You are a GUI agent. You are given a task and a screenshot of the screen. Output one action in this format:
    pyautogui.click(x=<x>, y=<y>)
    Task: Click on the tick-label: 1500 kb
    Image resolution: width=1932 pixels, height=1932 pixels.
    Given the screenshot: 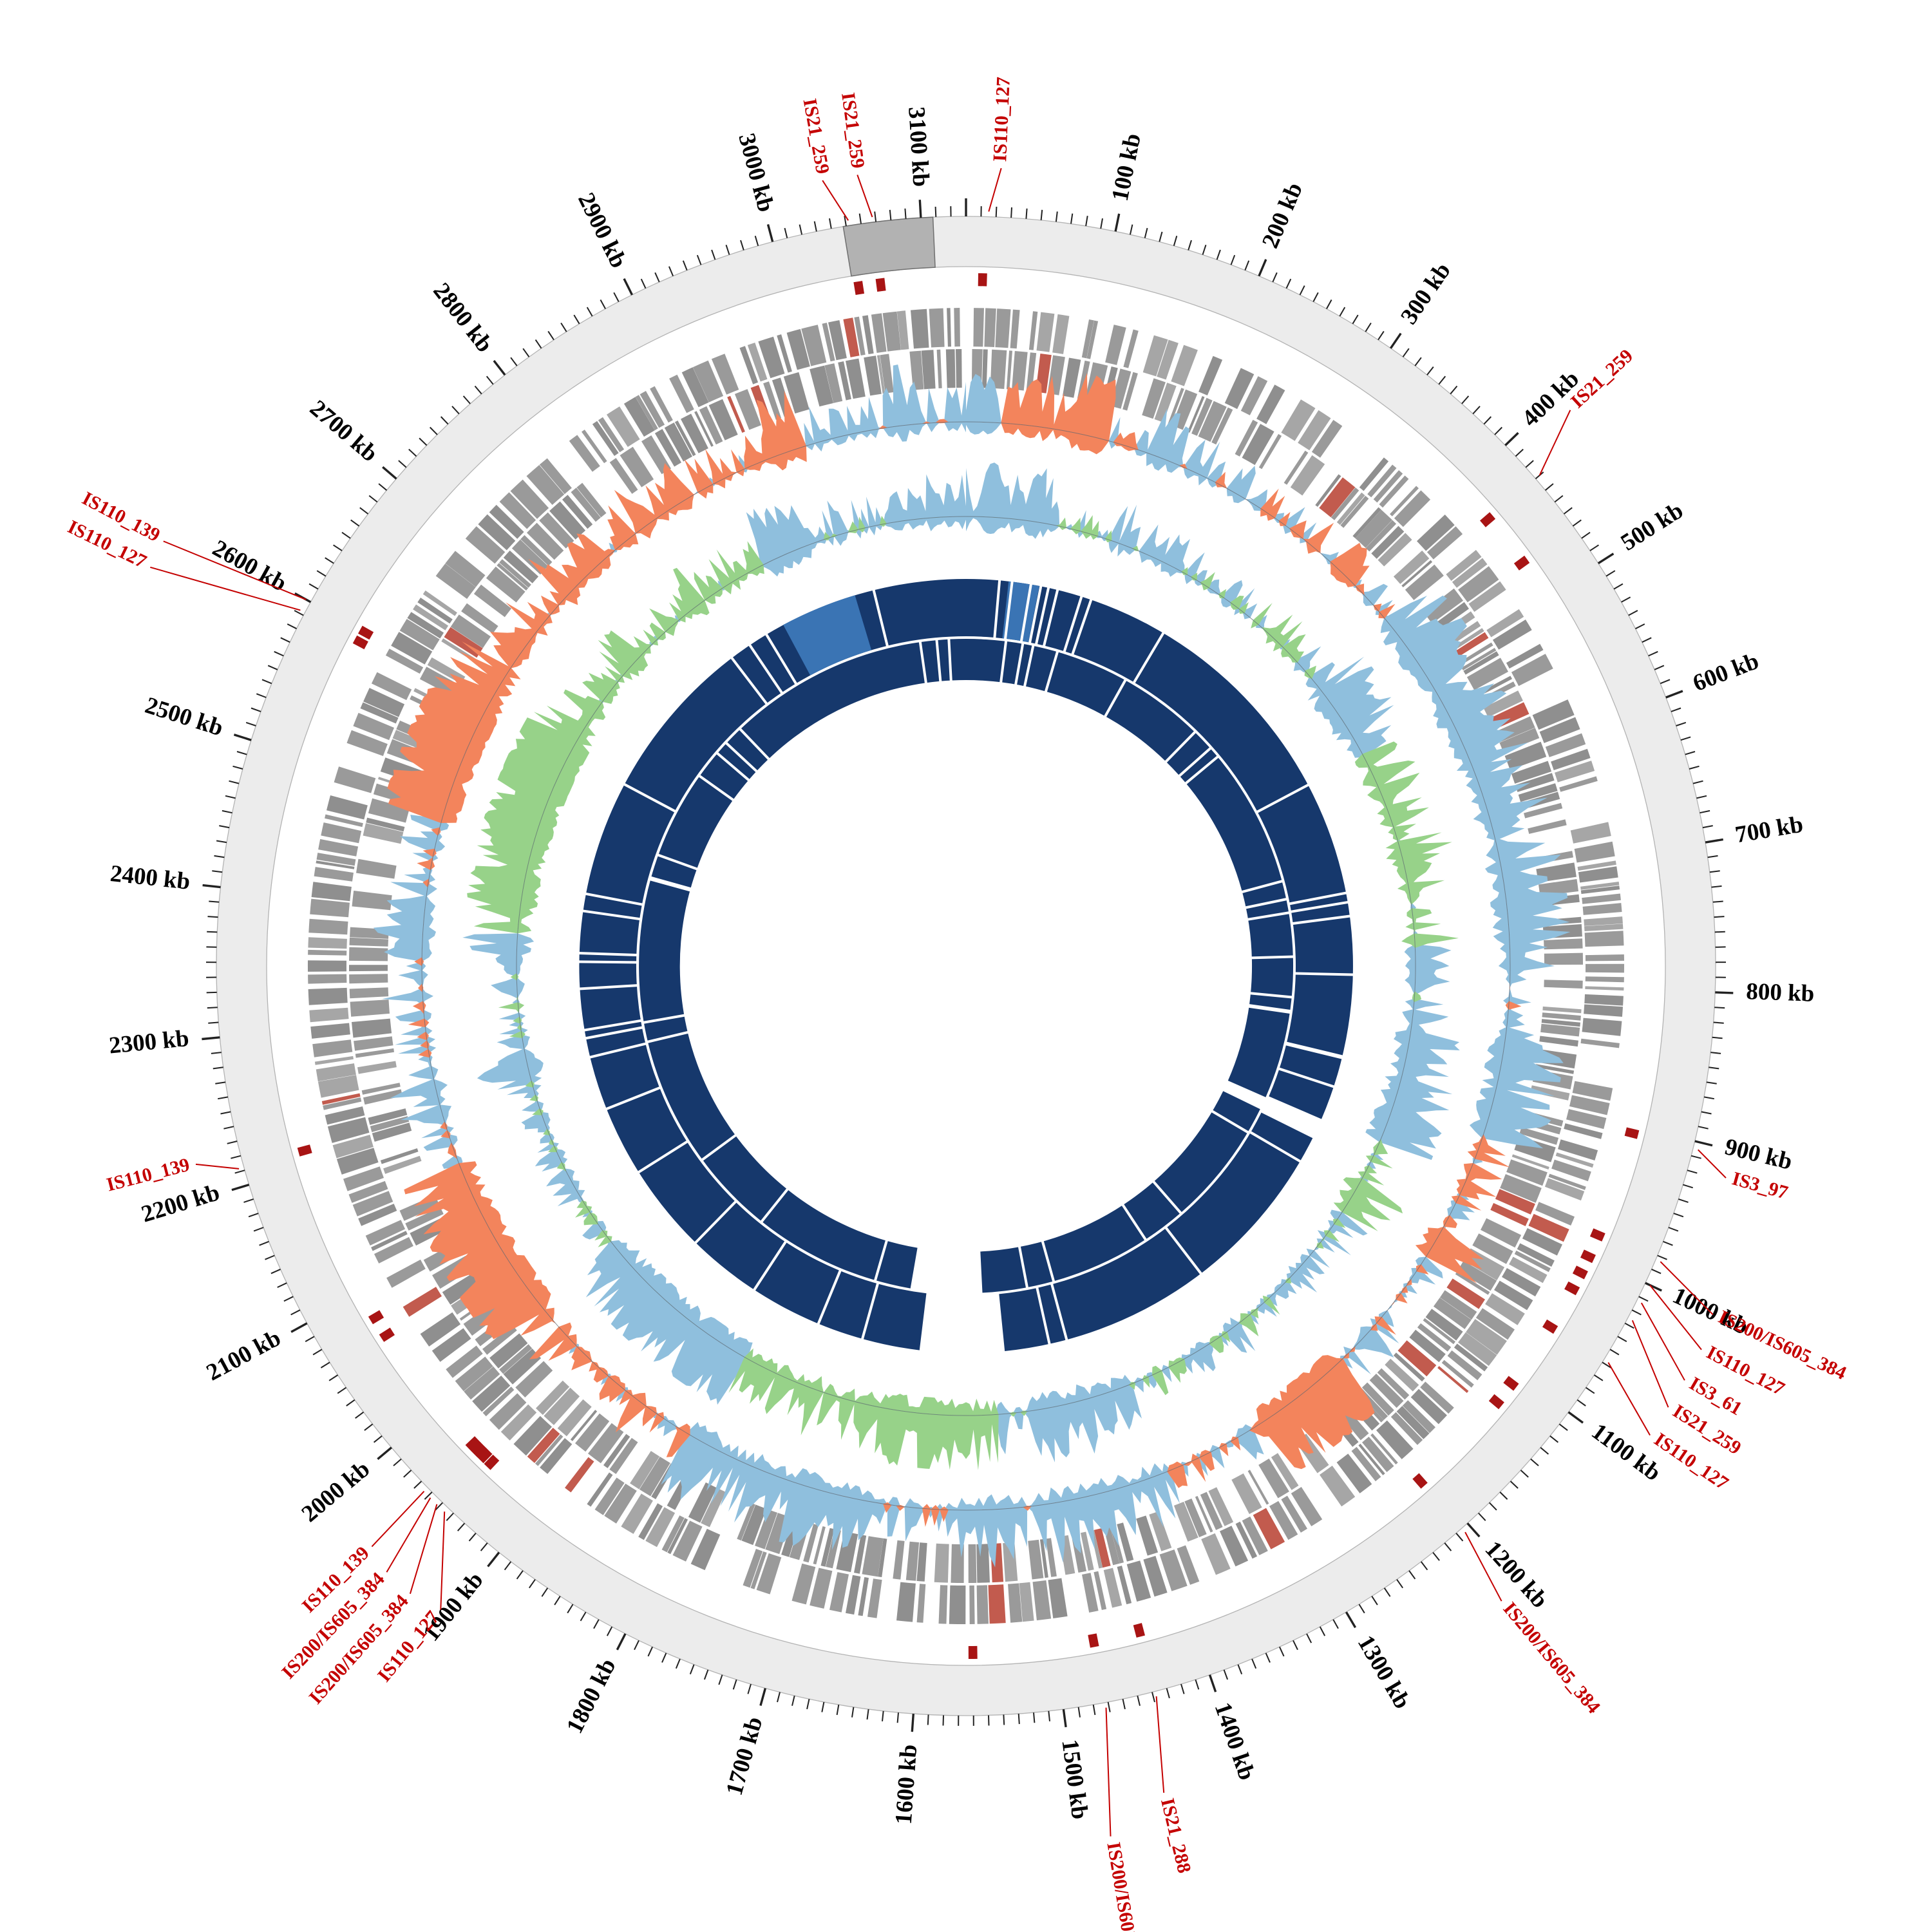 What is the action you would take?
    pyautogui.click(x=1074, y=1779)
    